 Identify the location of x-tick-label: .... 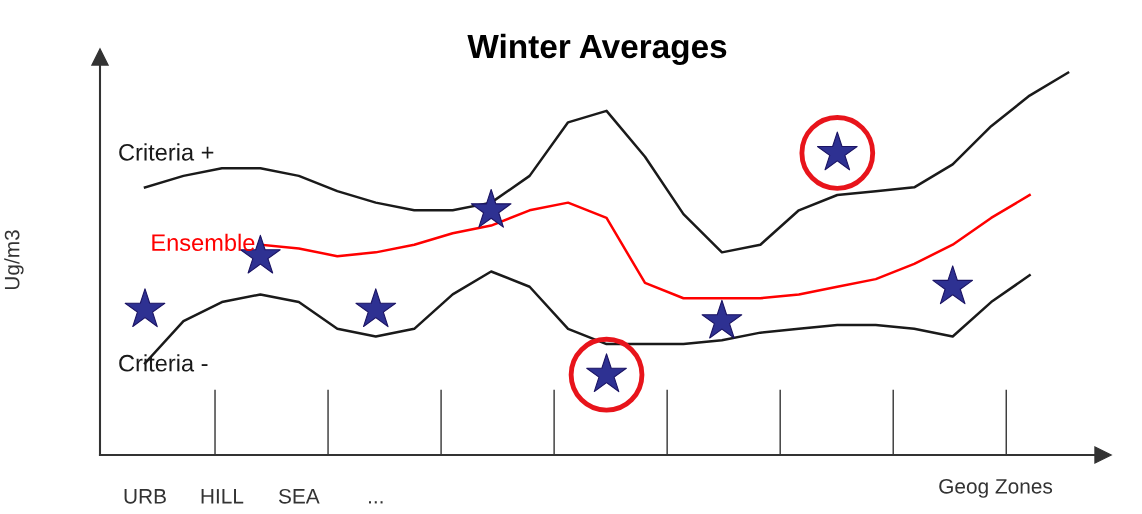
(375, 502).